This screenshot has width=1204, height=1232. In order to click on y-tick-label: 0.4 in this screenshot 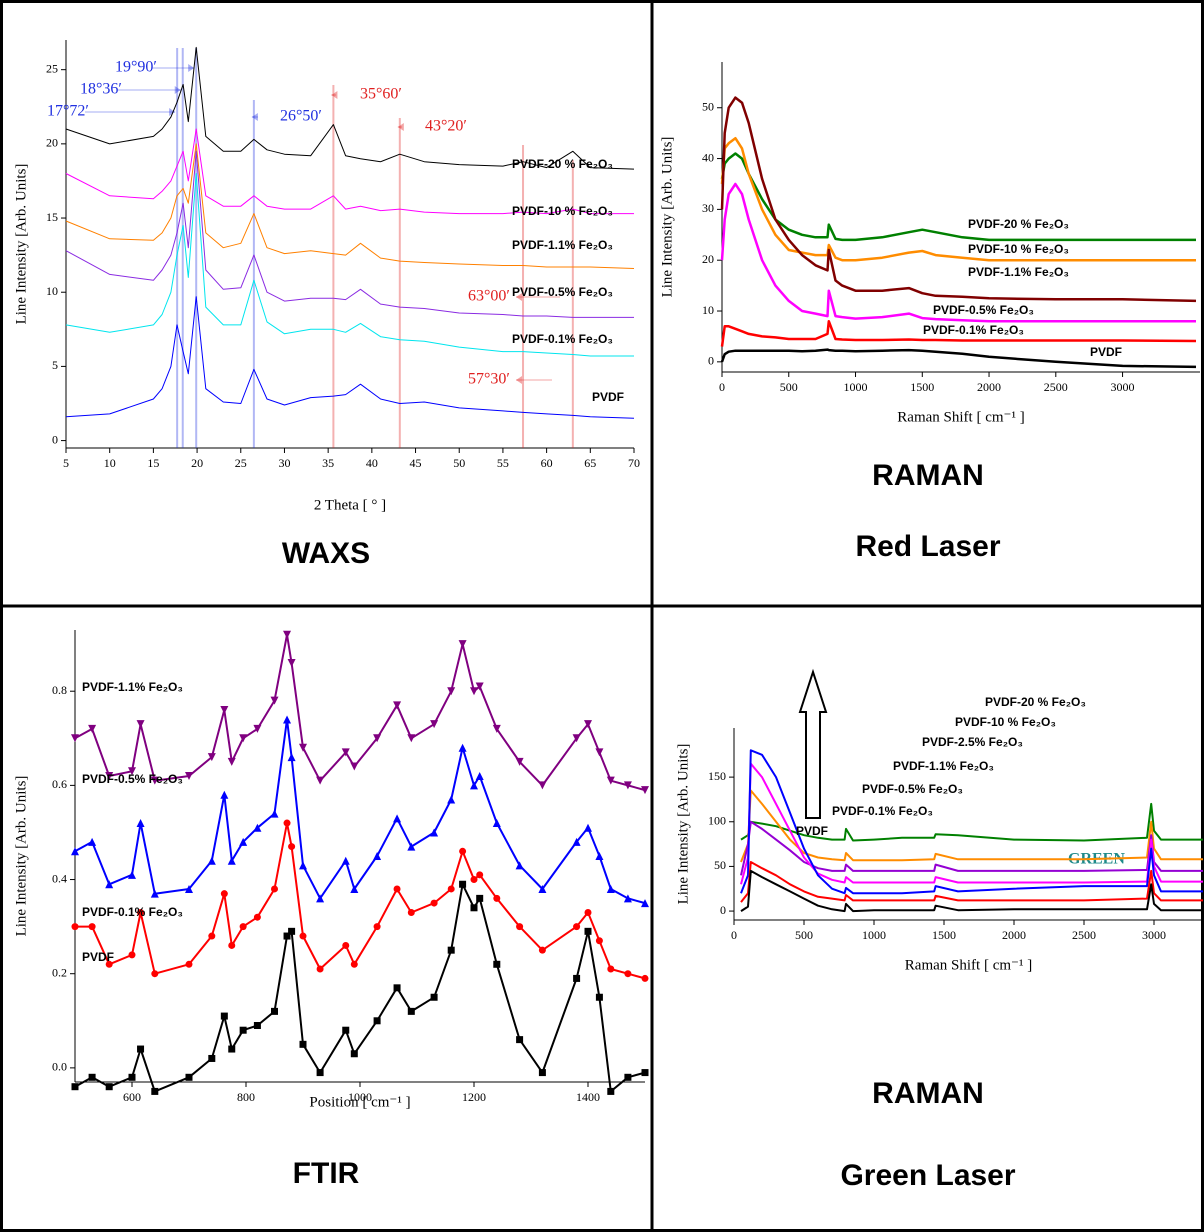, I will do `click(59, 878)`.